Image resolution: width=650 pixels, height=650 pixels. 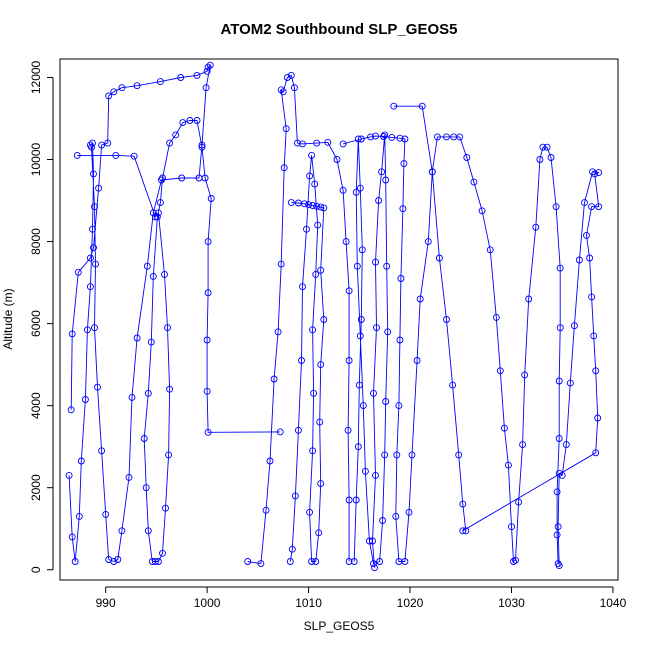 I want to click on x-tick-label: 1040, so click(x=613, y=603).